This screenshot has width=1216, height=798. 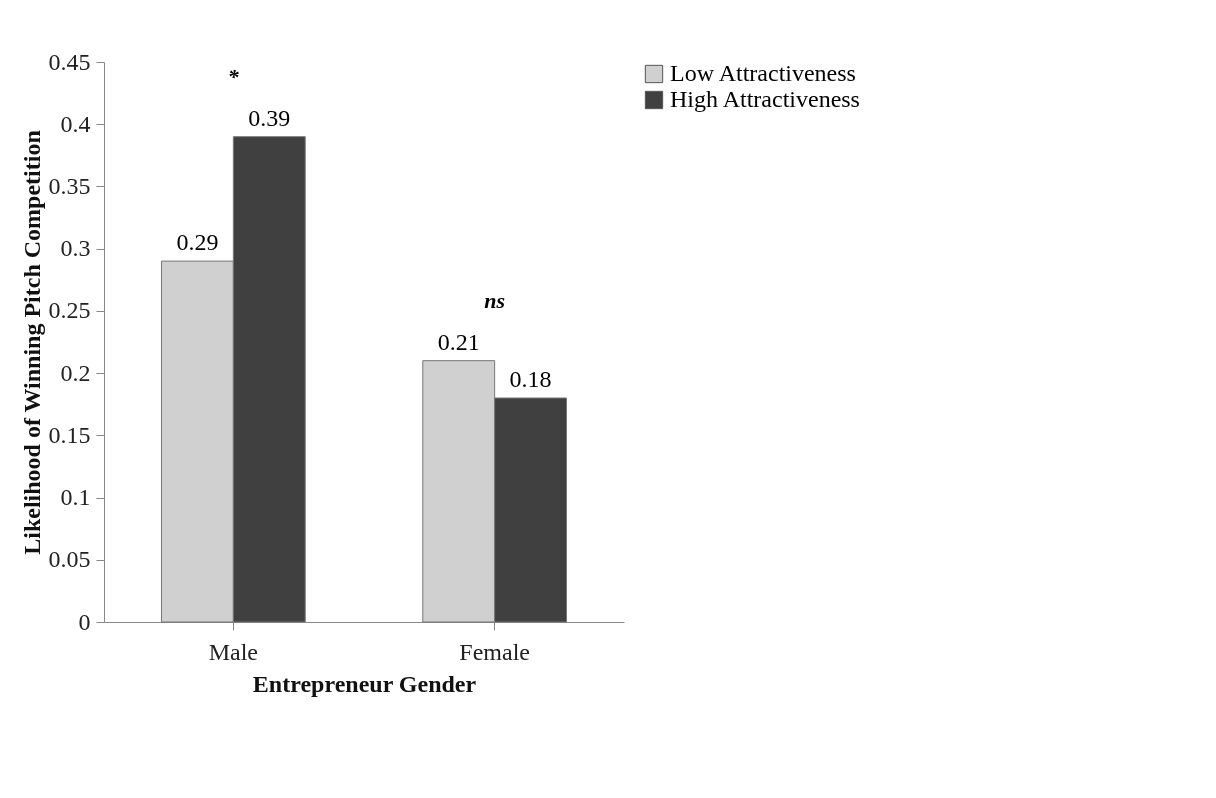 What do you see at coordinates (31, 342) in the screenshot?
I see `y-axis-title: Likelihood of Winning Pitch Competition` at bounding box center [31, 342].